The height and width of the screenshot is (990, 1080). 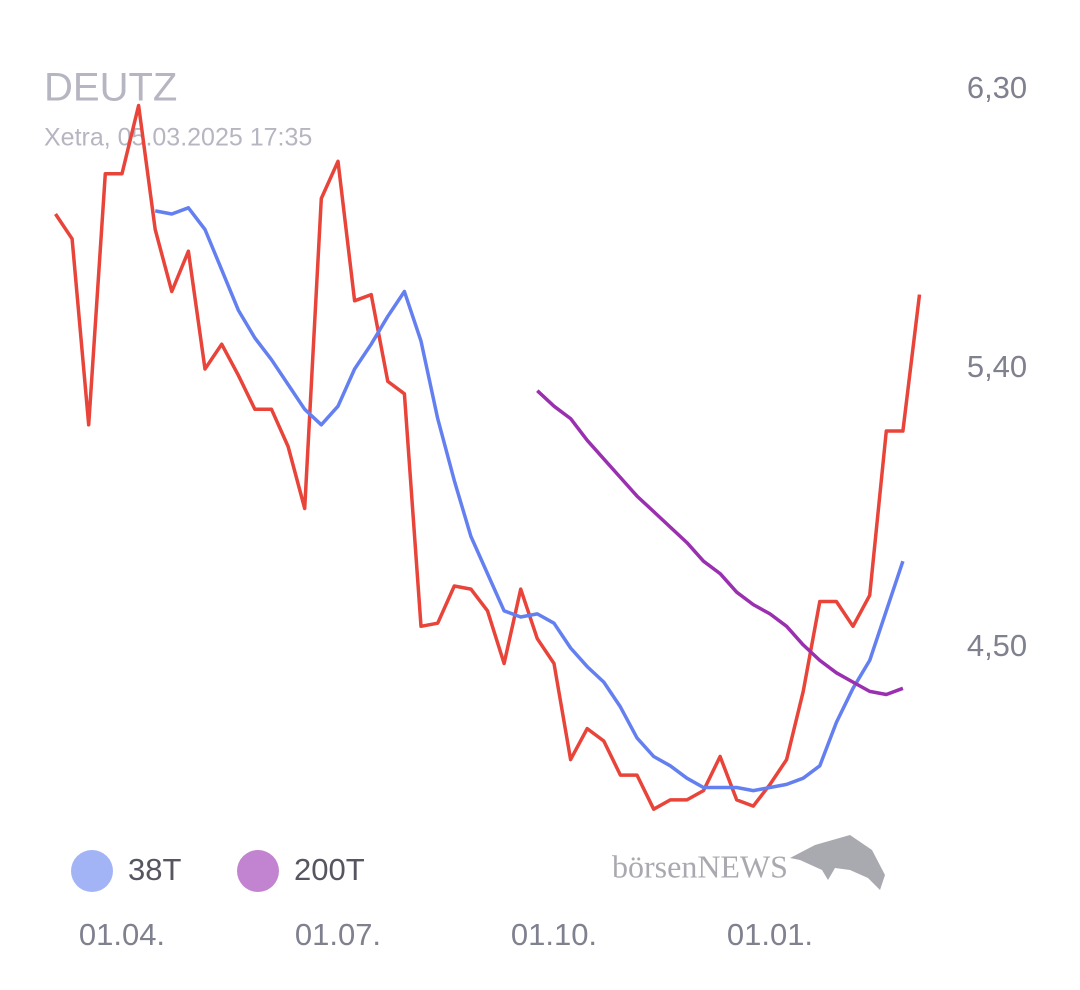 I want to click on logo-text: börsenNEWS, so click(x=700, y=866).